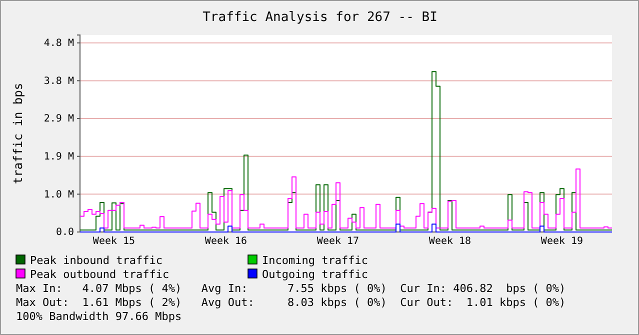  I want to click on legend-label: Peak inbound traffic, so click(96, 260).